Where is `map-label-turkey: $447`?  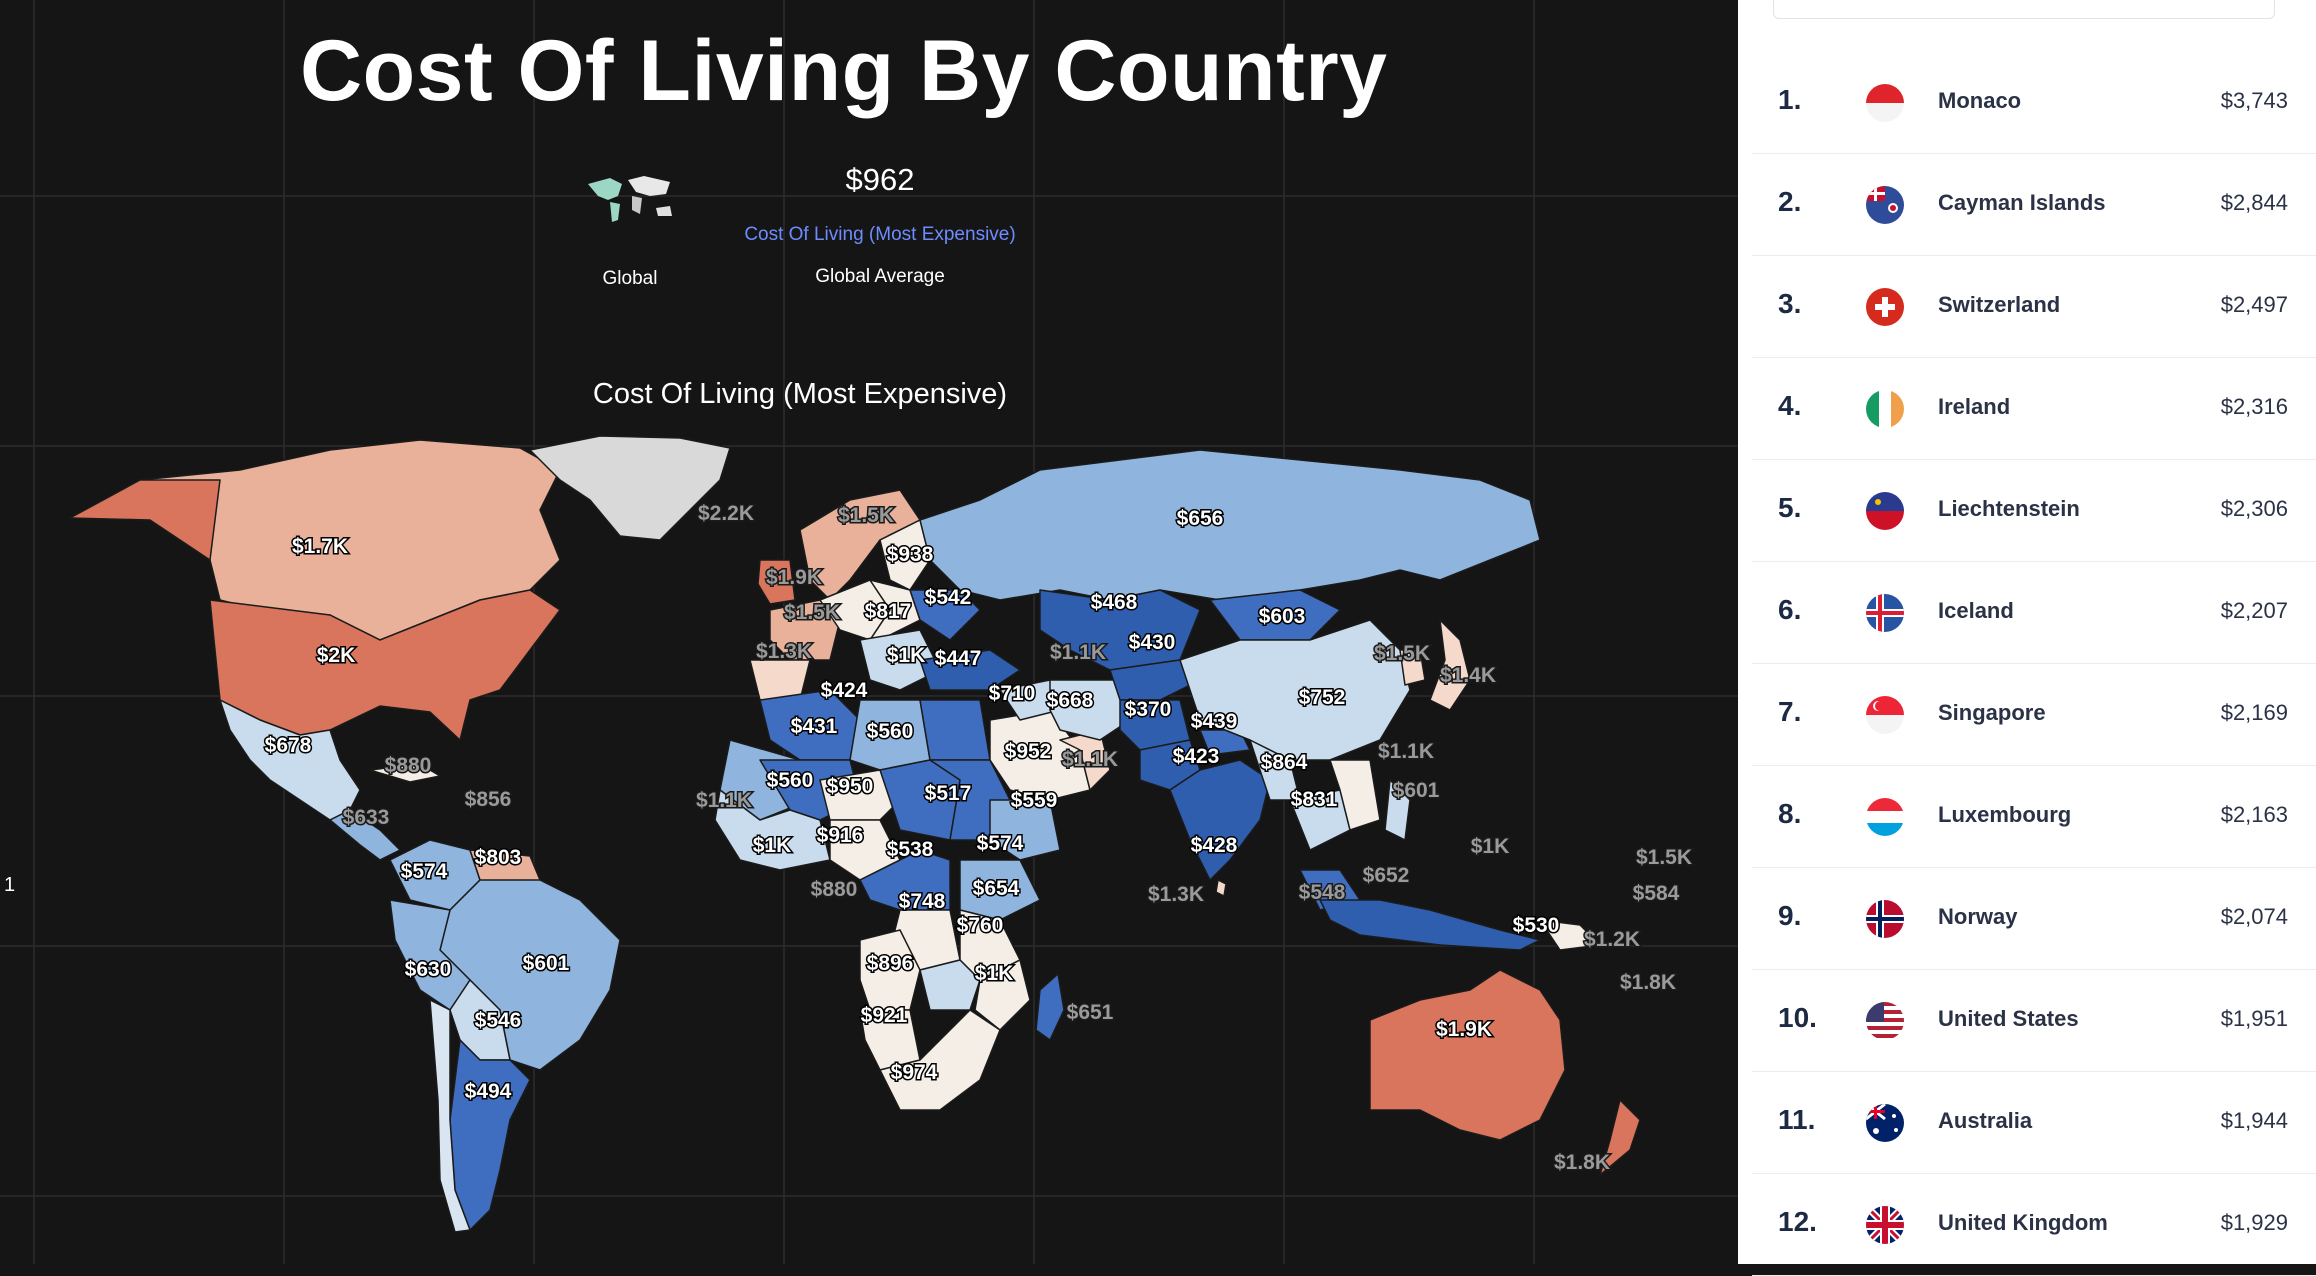
map-label-turkey: $447 is located at coordinates (958, 658).